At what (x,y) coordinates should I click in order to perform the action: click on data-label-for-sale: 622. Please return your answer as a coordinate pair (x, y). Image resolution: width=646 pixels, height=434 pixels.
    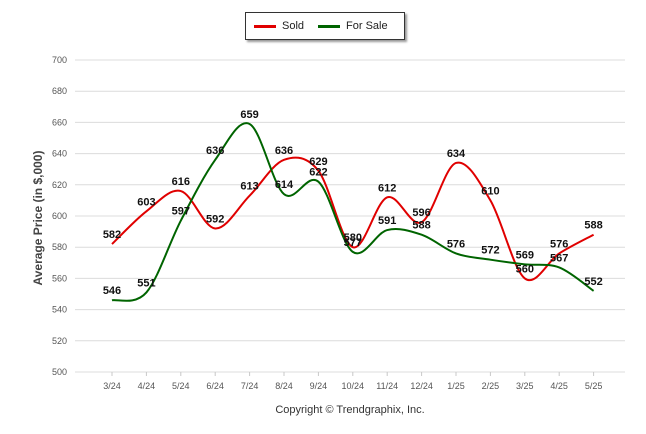
    Looking at the image, I should click on (318, 173).